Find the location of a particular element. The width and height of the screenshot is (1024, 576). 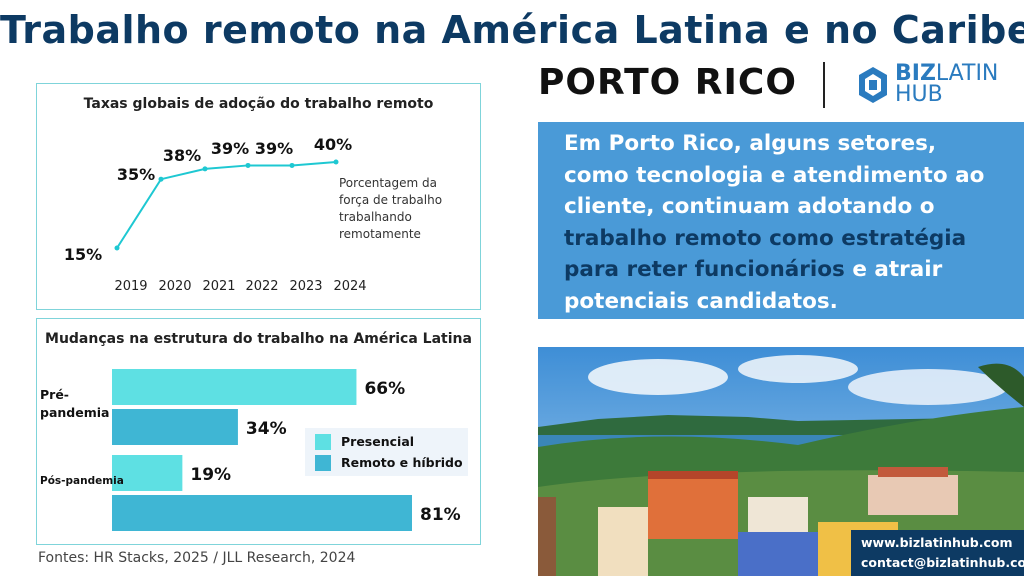

x-tick-2022: 2022 is located at coordinates (261, 286).